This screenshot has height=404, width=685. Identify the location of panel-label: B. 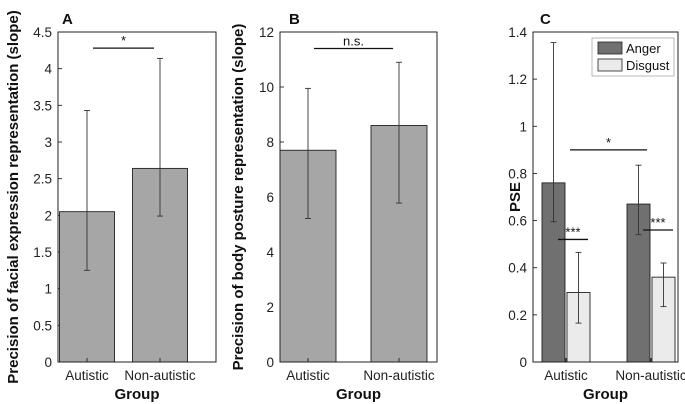
(294, 19).